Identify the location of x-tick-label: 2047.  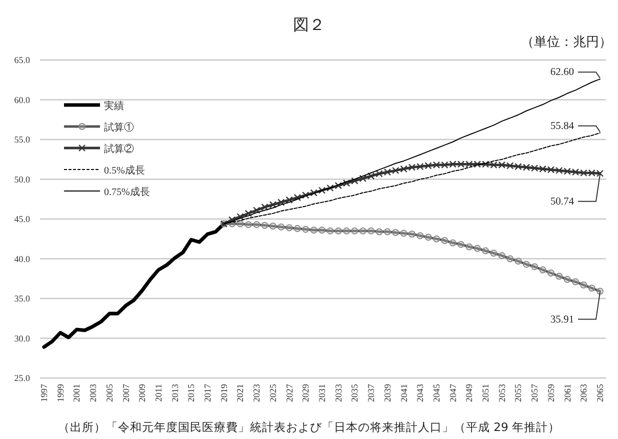
(453, 393).